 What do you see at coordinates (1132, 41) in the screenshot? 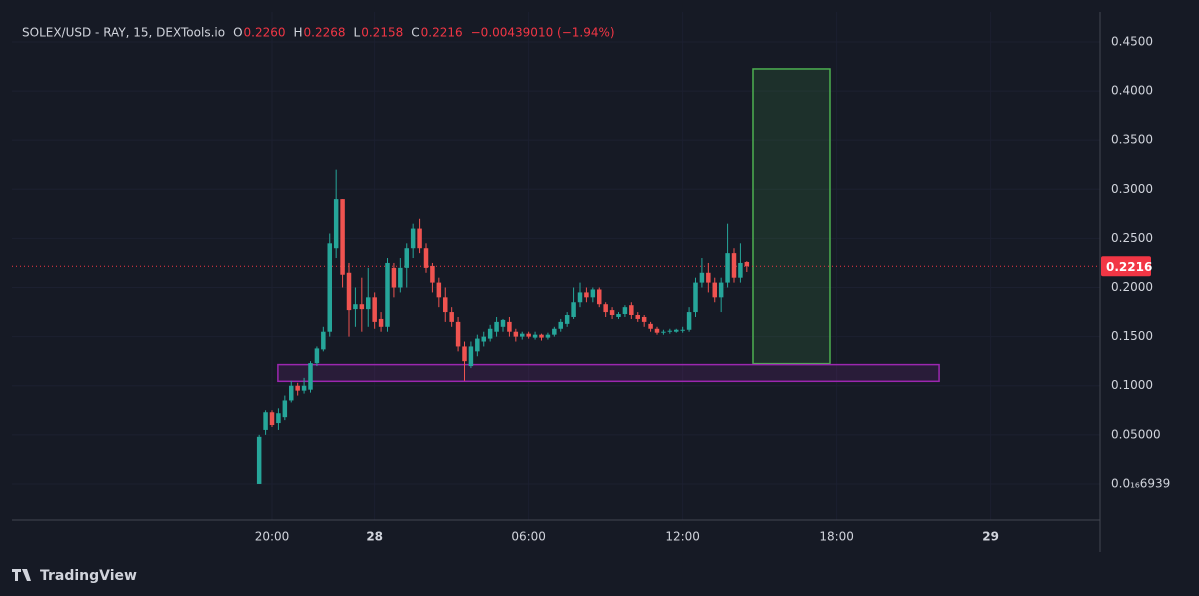
I see `y-tick-label: 0.4500` at bounding box center [1132, 41].